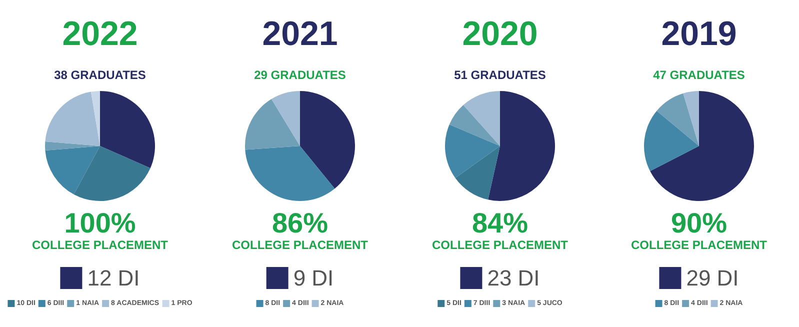 Image resolution: width=799 pixels, height=327 pixels. Describe the element at coordinates (300, 75) in the screenshot. I see `chart-subtitle: 29 GRADUATES` at that location.